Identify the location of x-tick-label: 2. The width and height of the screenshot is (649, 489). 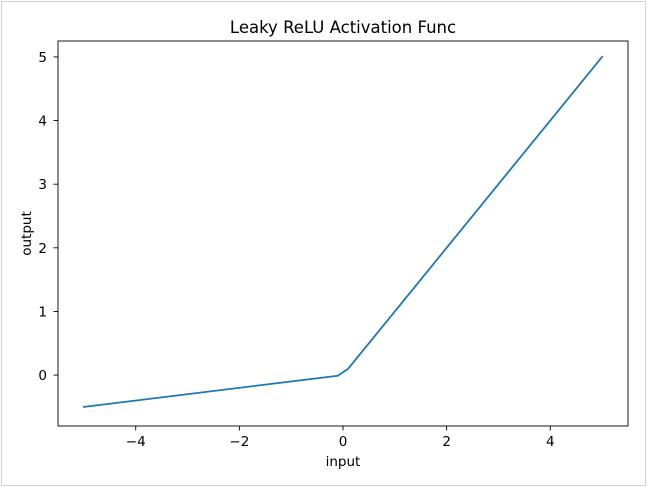
(446, 442).